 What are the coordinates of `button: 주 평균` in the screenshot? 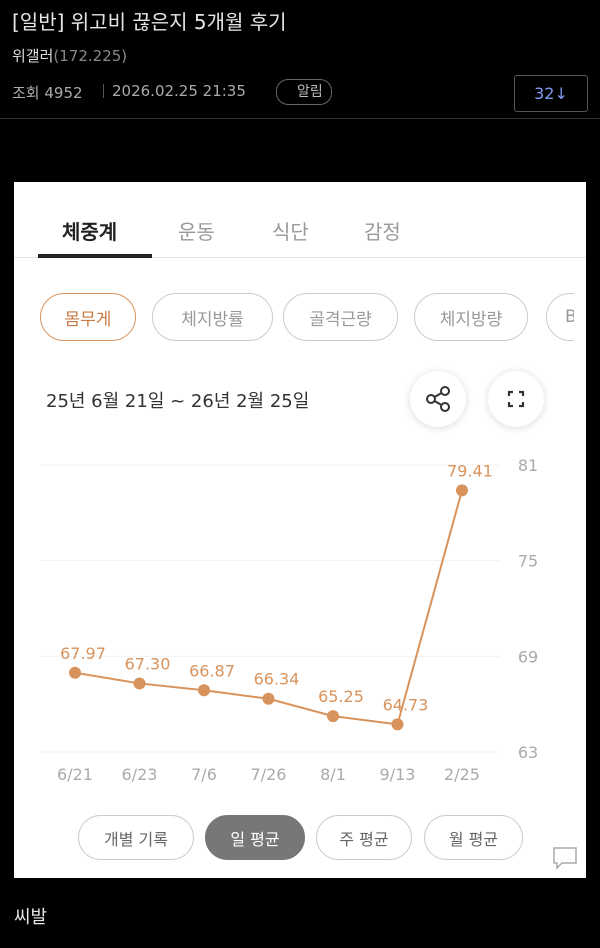 It's located at (364, 837).